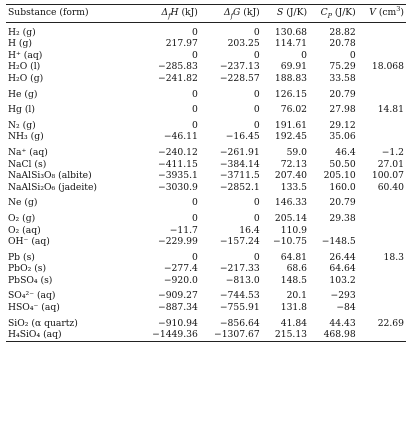  I want to click on cell-delta-f-h: 217.97, so click(181, 44).